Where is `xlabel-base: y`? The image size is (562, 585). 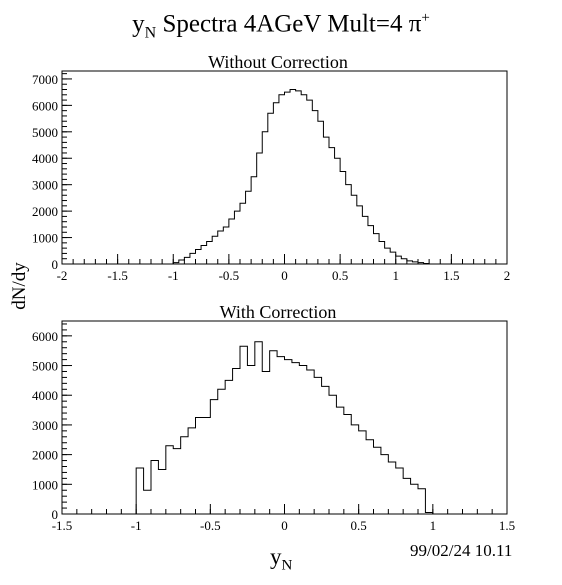
xlabel-base: y is located at coordinates (276, 556).